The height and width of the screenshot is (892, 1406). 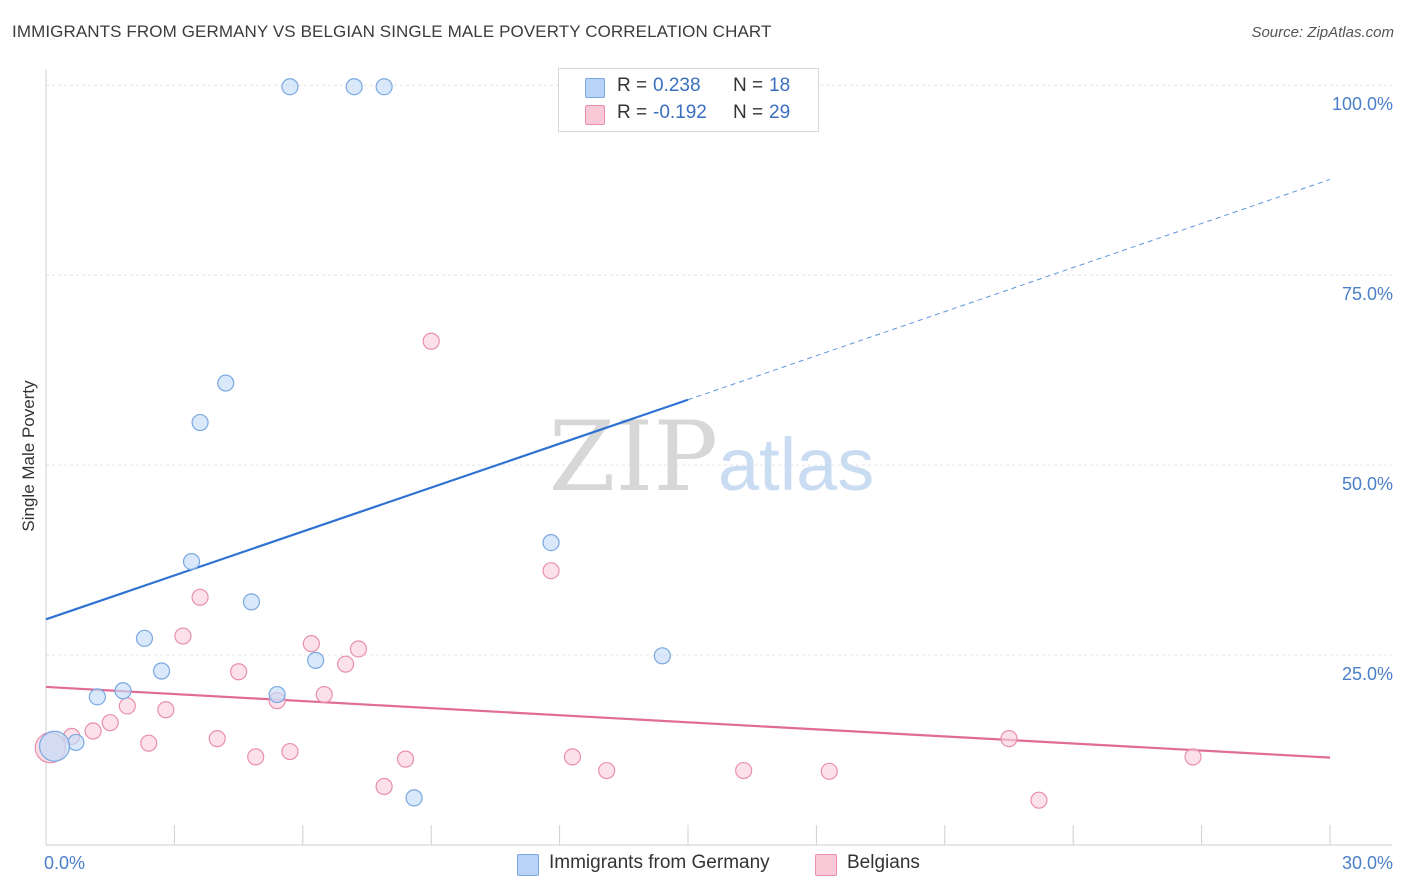 I want to click on legend-swatch-germany, so click(x=595, y=88).